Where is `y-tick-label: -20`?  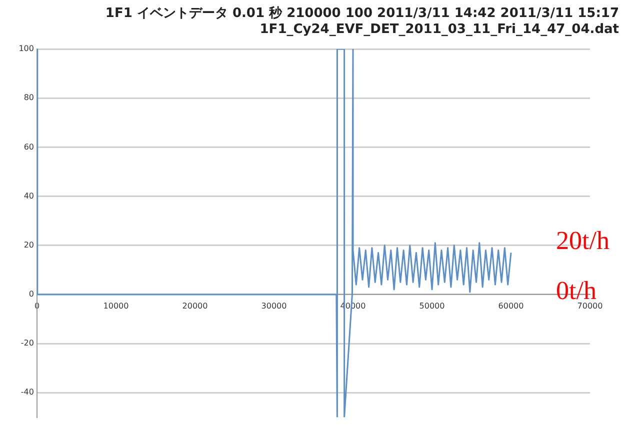
y-tick-label: -20 is located at coordinates (27, 343).